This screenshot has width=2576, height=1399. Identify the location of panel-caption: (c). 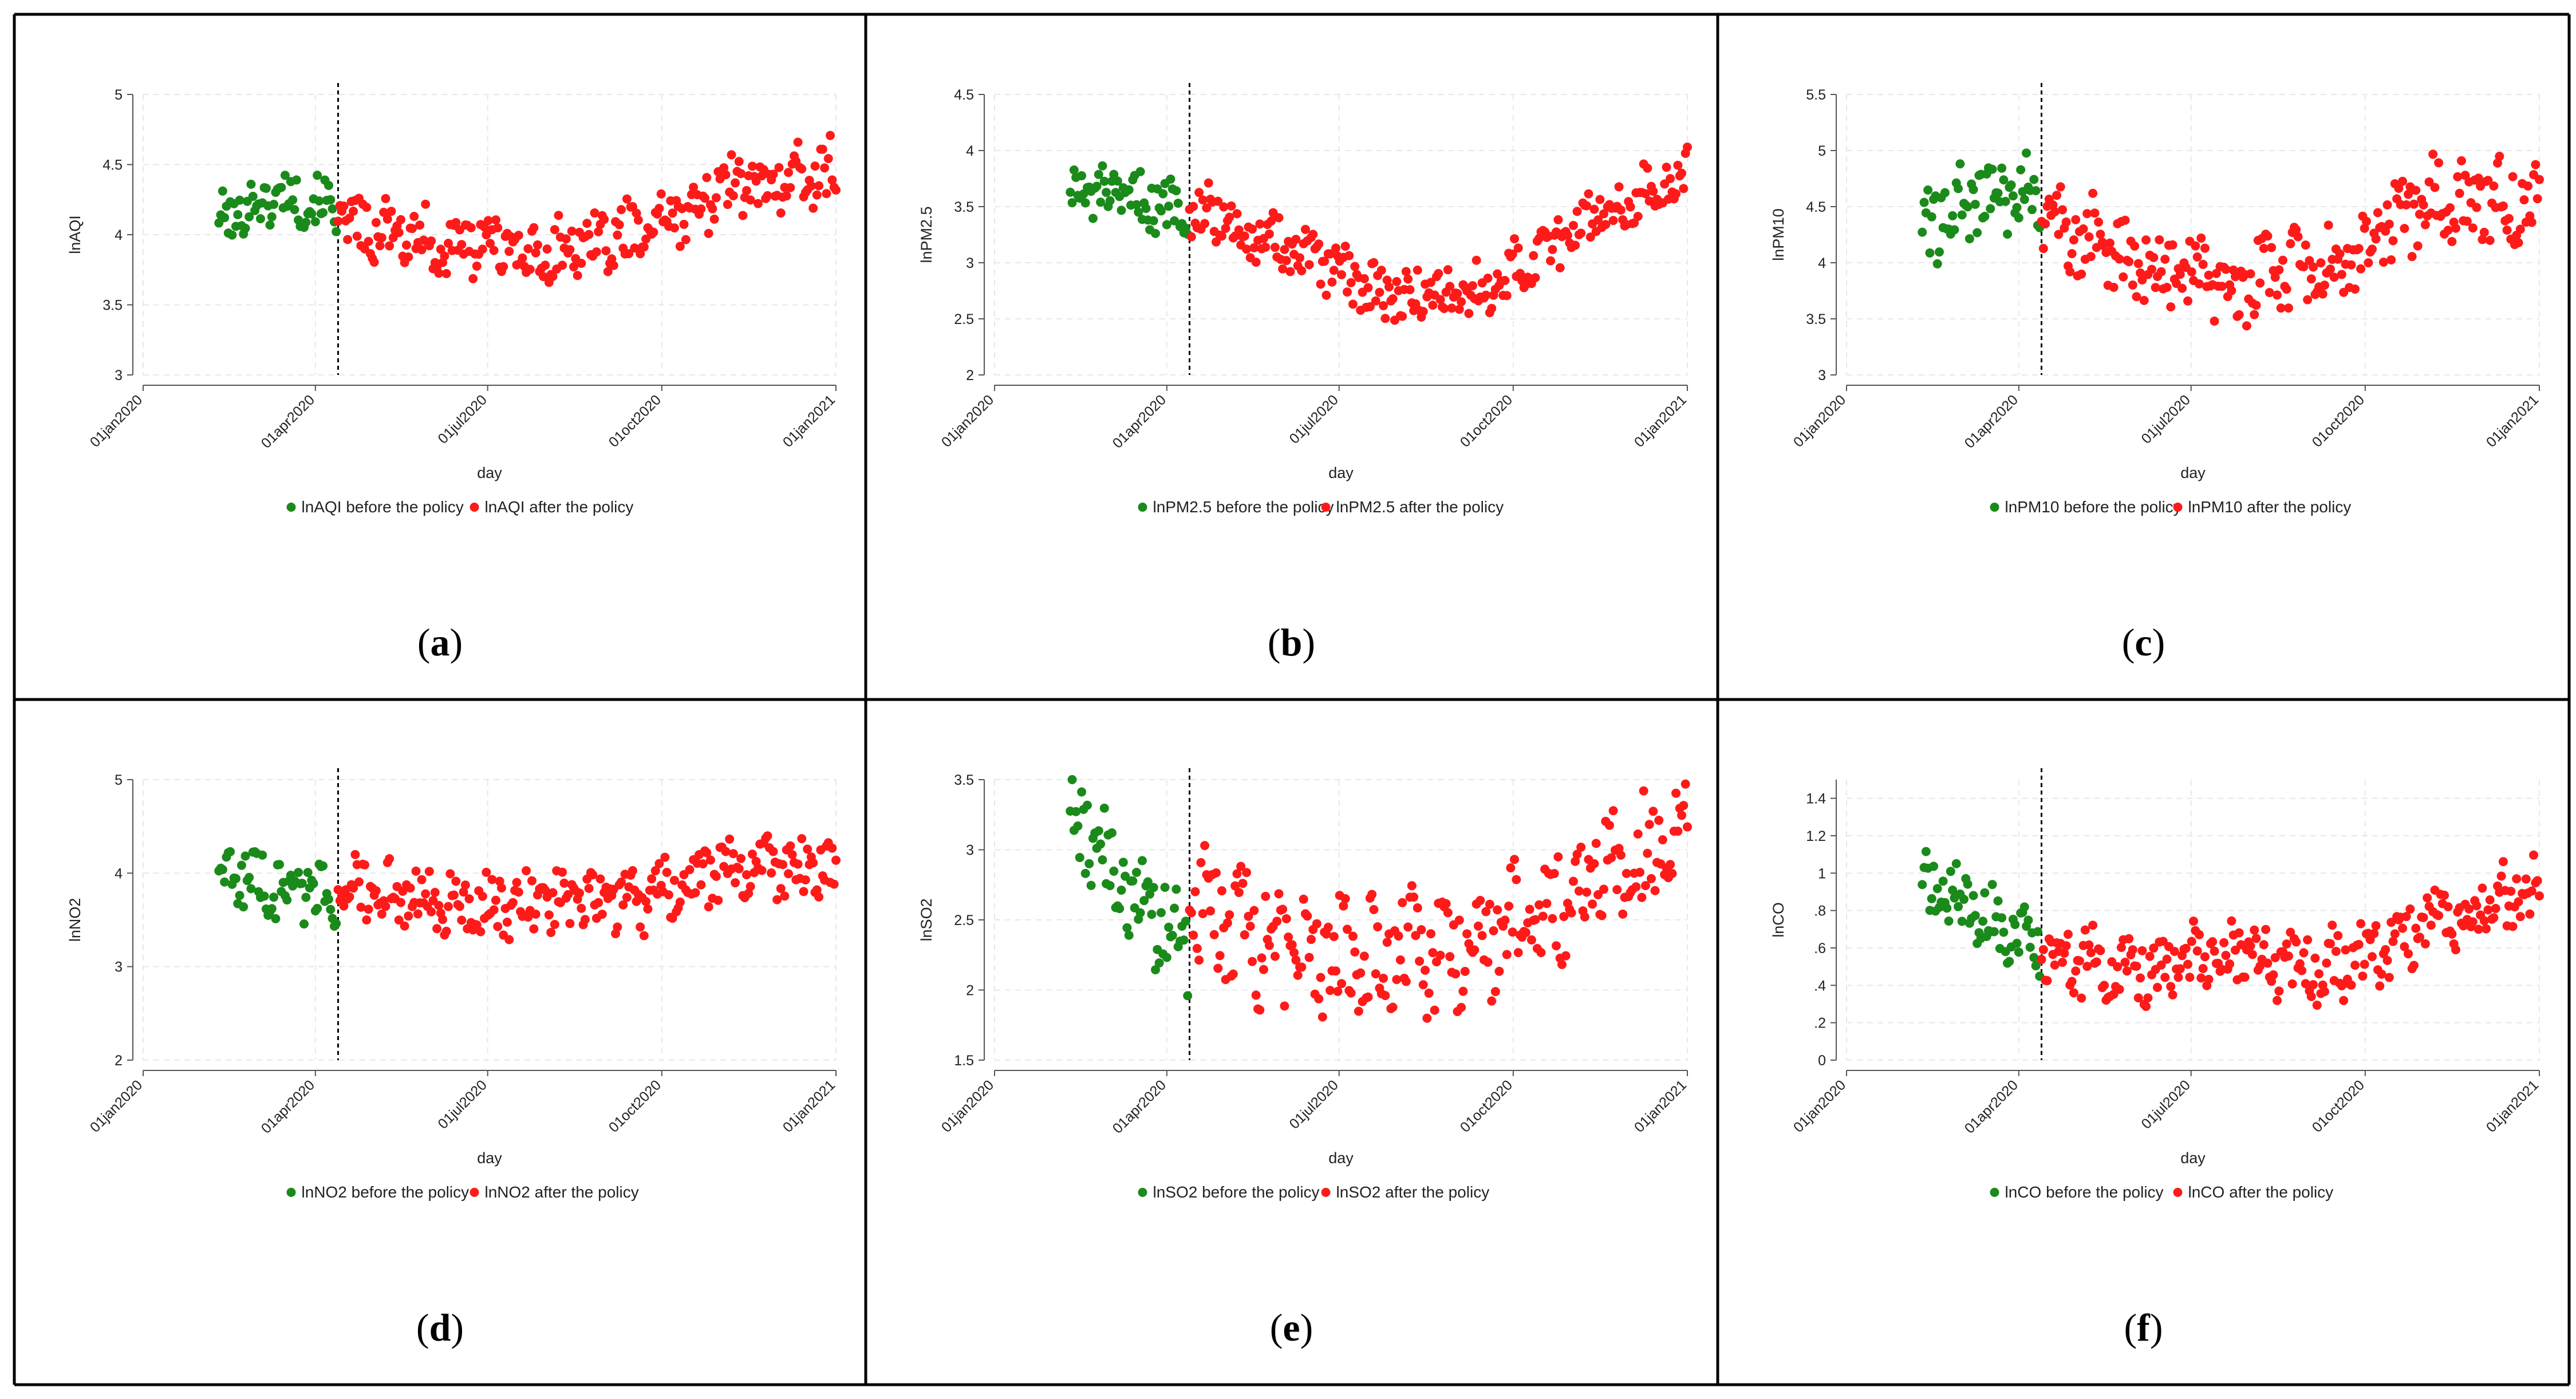
(2143, 642).